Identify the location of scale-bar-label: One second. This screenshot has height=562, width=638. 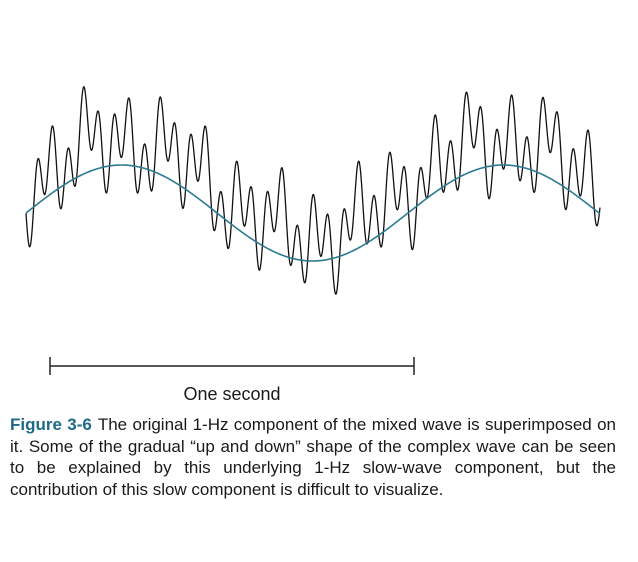
(232, 394).